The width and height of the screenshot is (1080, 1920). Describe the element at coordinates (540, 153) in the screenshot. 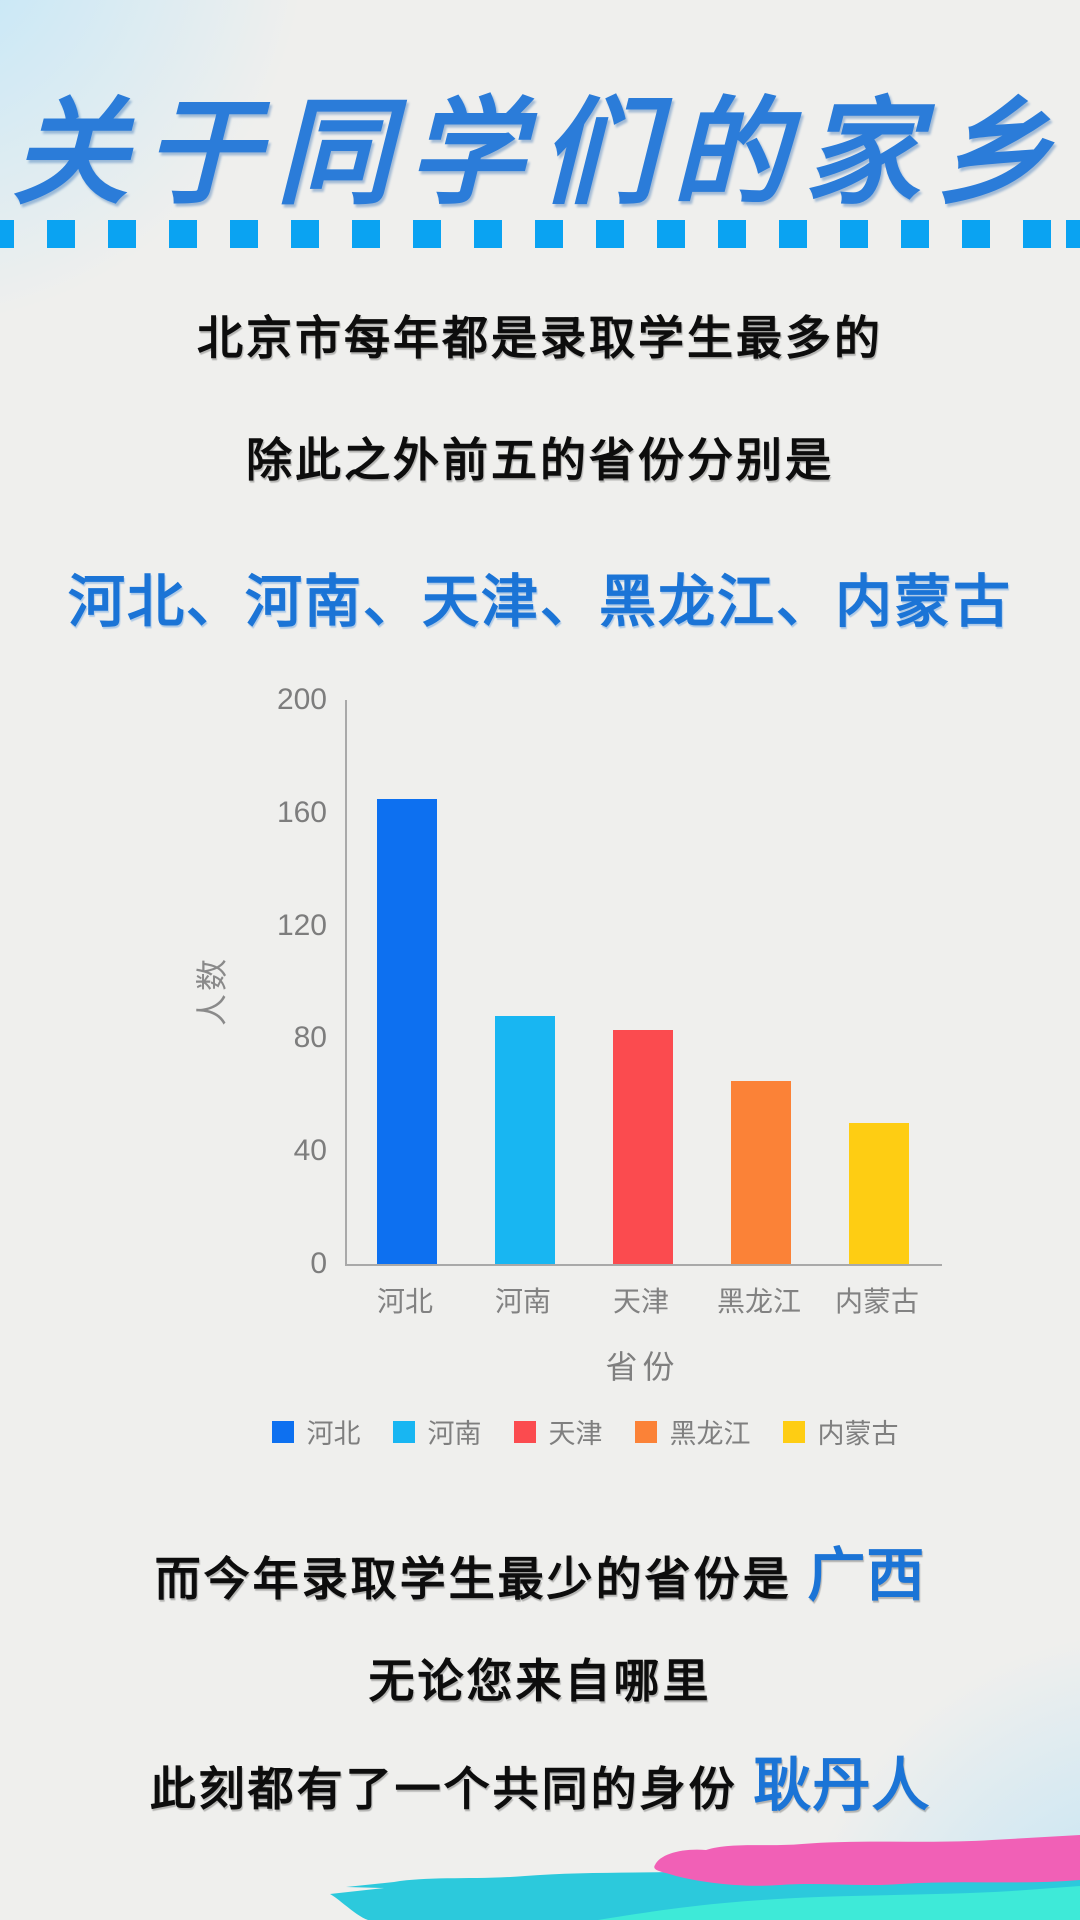

I see `poster-title: 关于同学们的家乡` at that location.